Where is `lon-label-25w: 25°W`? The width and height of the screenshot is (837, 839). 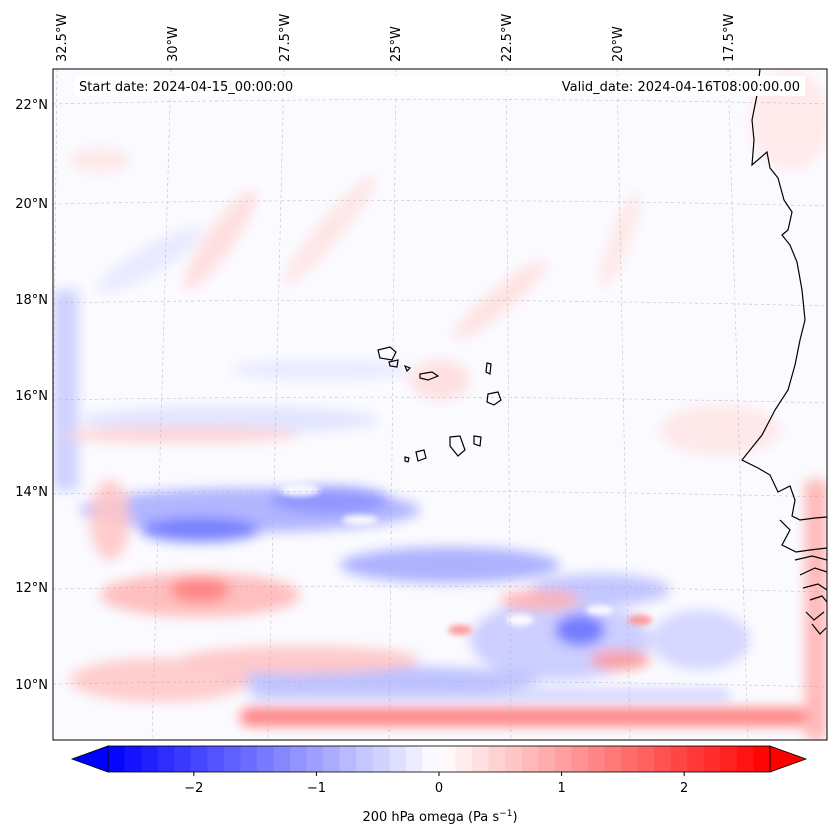 lon-label-25w: 25°W is located at coordinates (396, 44).